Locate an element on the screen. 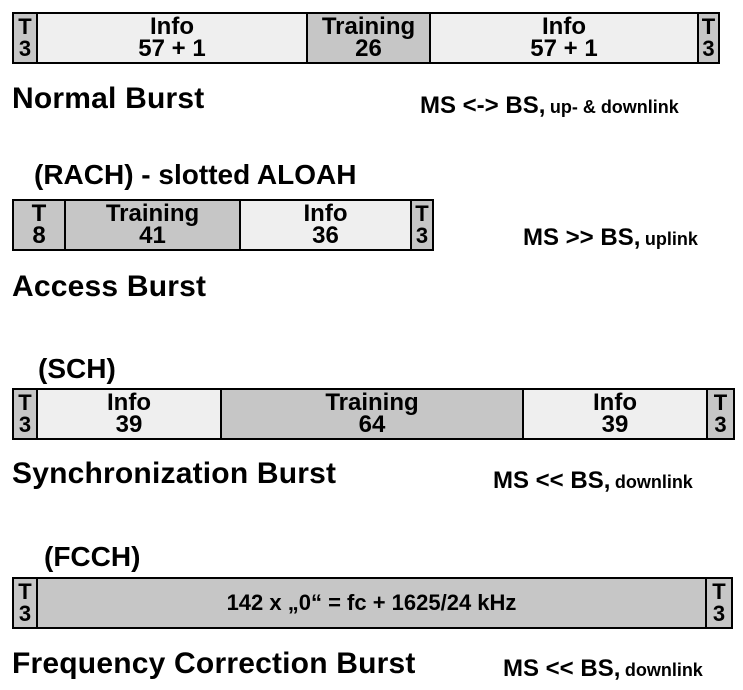  segment-bits: 8 is located at coordinates (39, 235).